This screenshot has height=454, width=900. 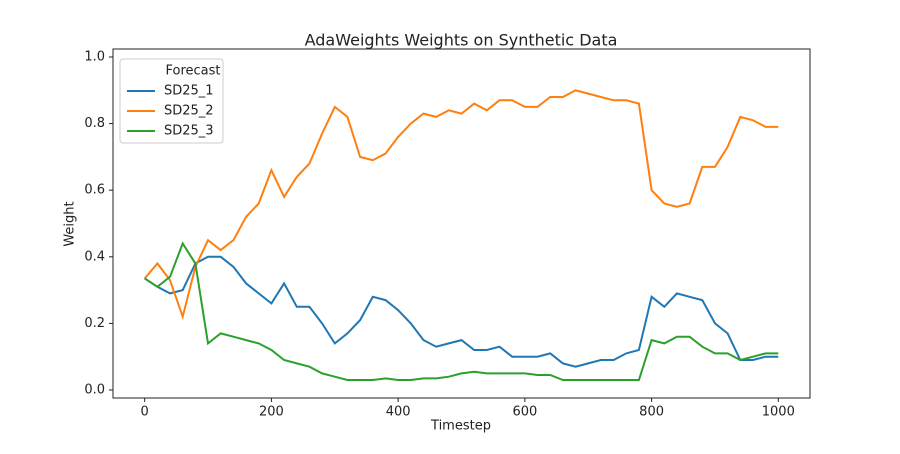 What do you see at coordinates (70, 223) in the screenshot?
I see `y-axis-label: Weight` at bounding box center [70, 223].